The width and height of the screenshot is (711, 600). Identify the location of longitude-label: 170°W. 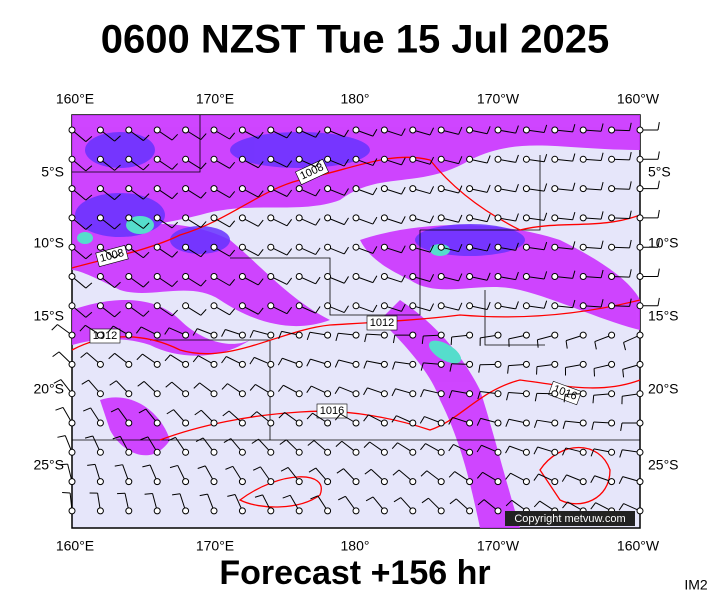
(498, 99).